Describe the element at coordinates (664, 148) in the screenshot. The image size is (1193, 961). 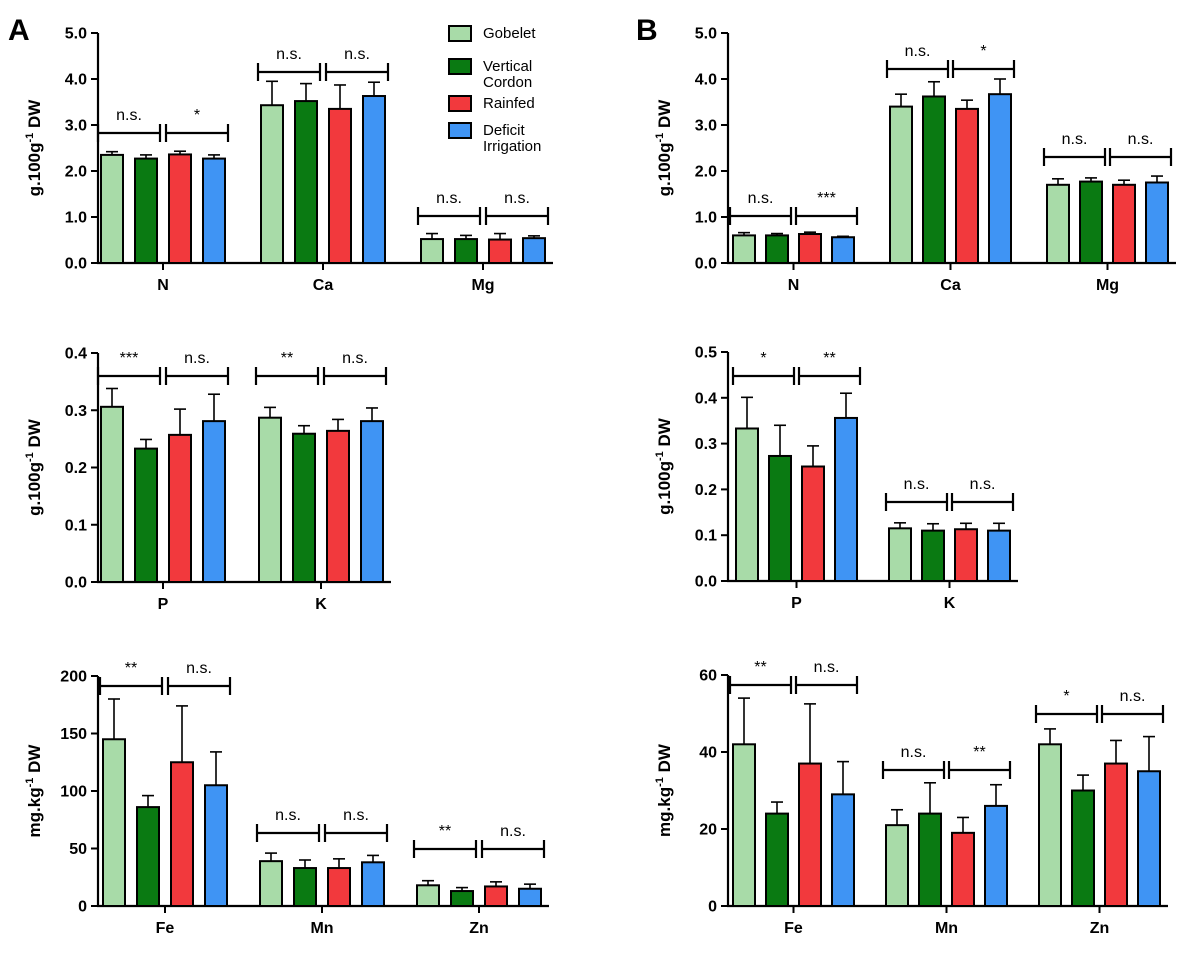
I see `y-axis-title: g.100g-1 DW` at that location.